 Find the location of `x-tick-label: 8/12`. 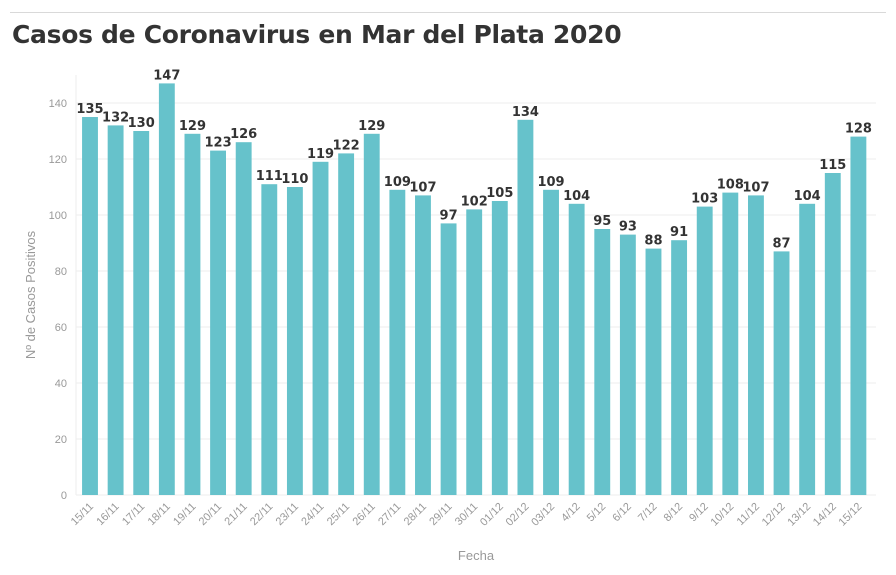

x-tick-label: 8/12 is located at coordinates (674, 513).